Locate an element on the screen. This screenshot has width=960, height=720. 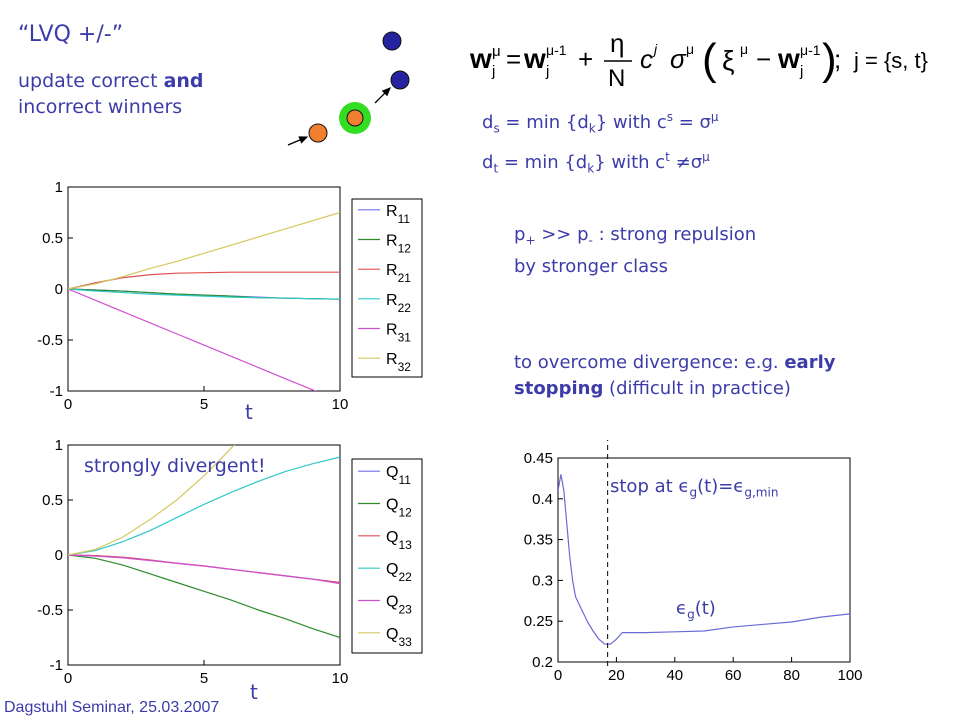
series-line-Q12 is located at coordinates (204, 596).